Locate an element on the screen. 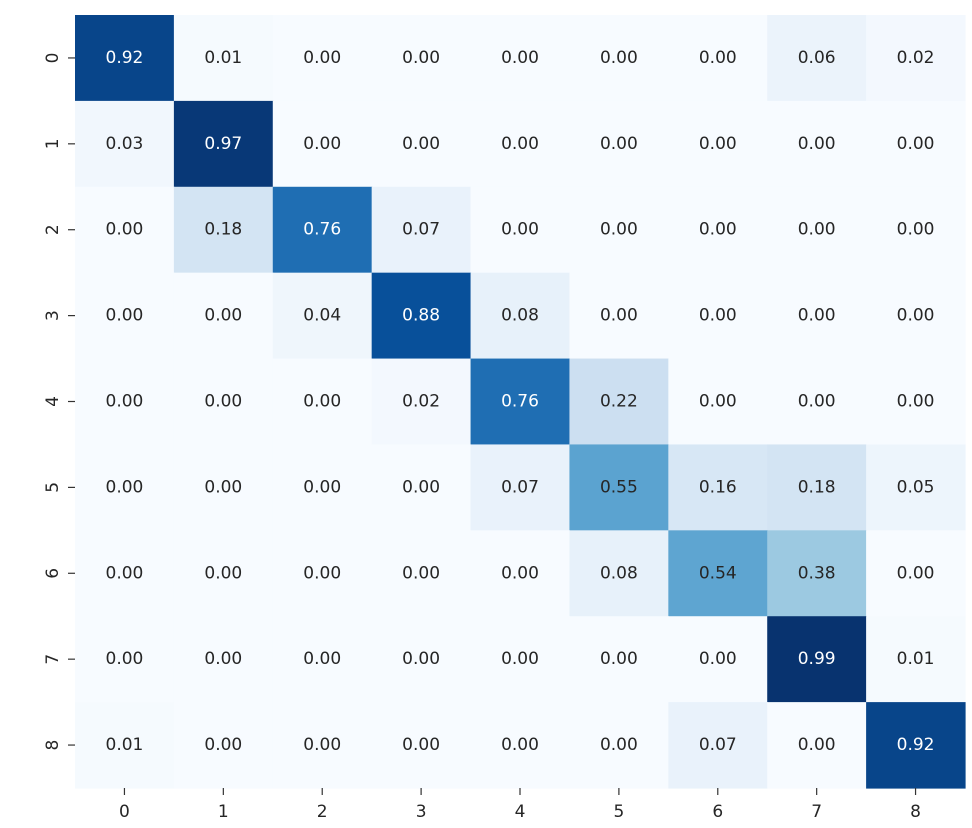 This screenshot has width=972, height=828. heatmap-cell-r3-c6 is located at coordinates (718, 316).